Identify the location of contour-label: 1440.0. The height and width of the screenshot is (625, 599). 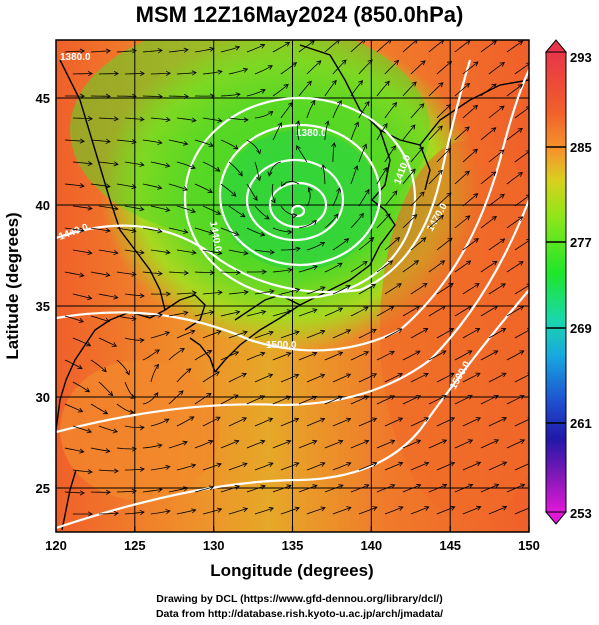
(215, 237).